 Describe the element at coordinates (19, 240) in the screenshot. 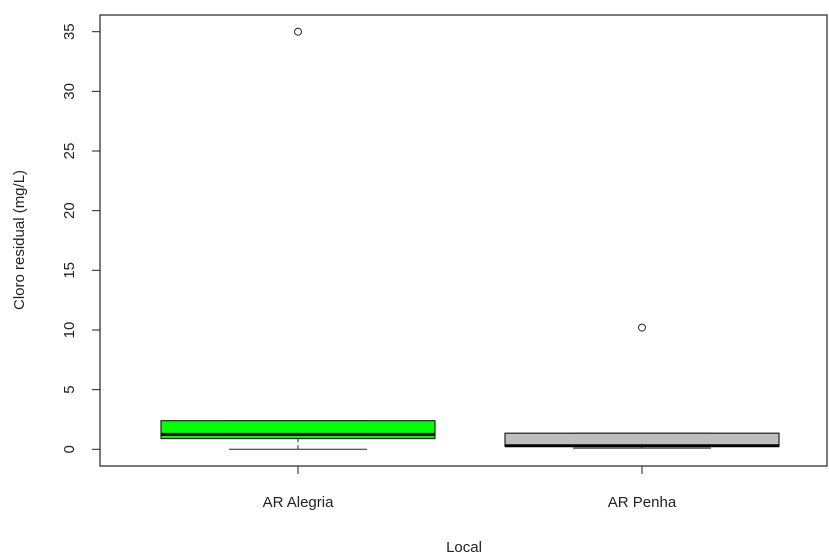

I see `y-axis-label: Cloro residual (mg/L)` at that location.